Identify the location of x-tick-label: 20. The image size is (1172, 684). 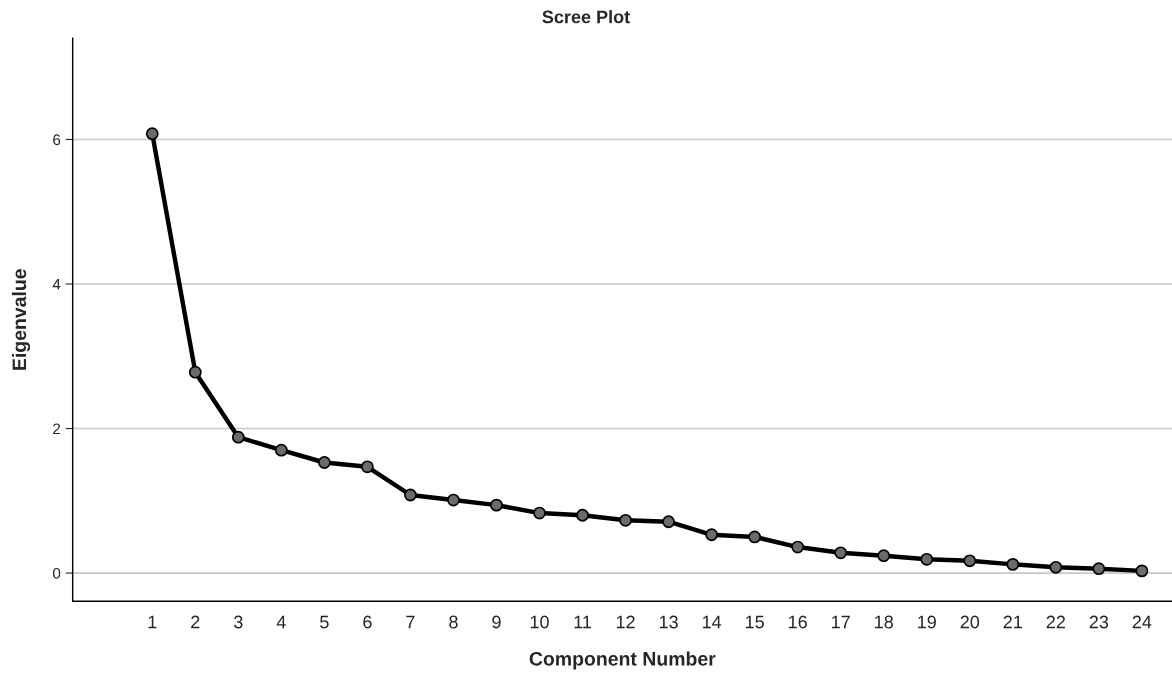
(970, 622).